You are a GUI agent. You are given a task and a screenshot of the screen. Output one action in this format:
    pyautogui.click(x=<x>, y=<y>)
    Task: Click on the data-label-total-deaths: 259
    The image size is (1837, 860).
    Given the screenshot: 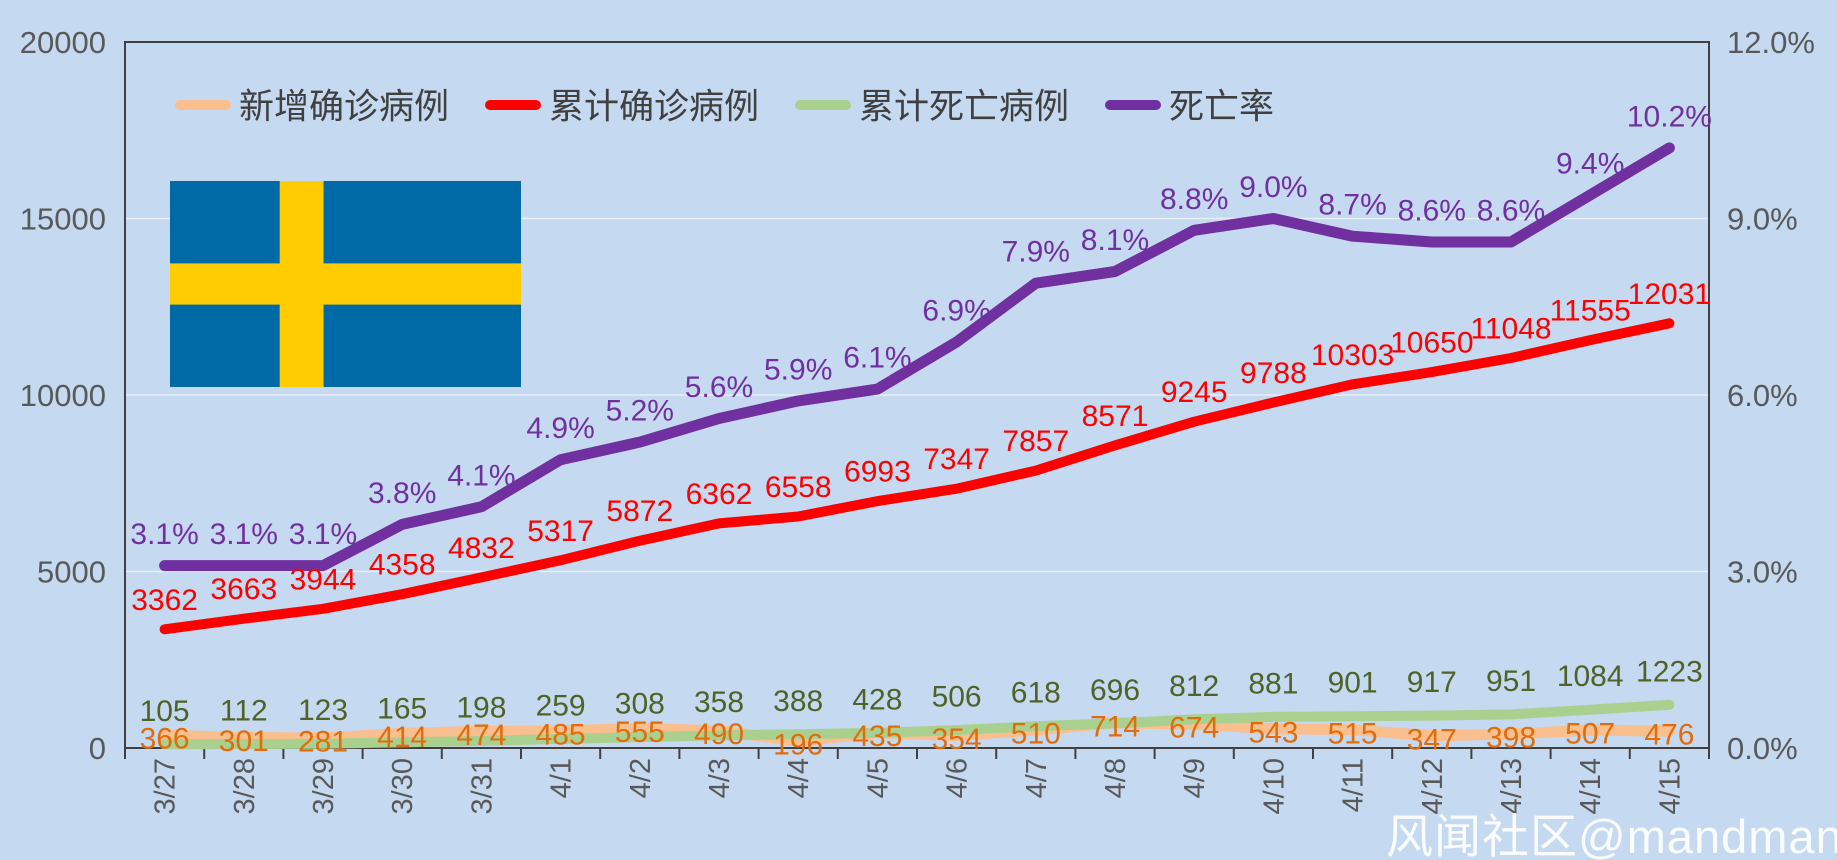 What is the action you would take?
    pyautogui.click(x=561, y=705)
    